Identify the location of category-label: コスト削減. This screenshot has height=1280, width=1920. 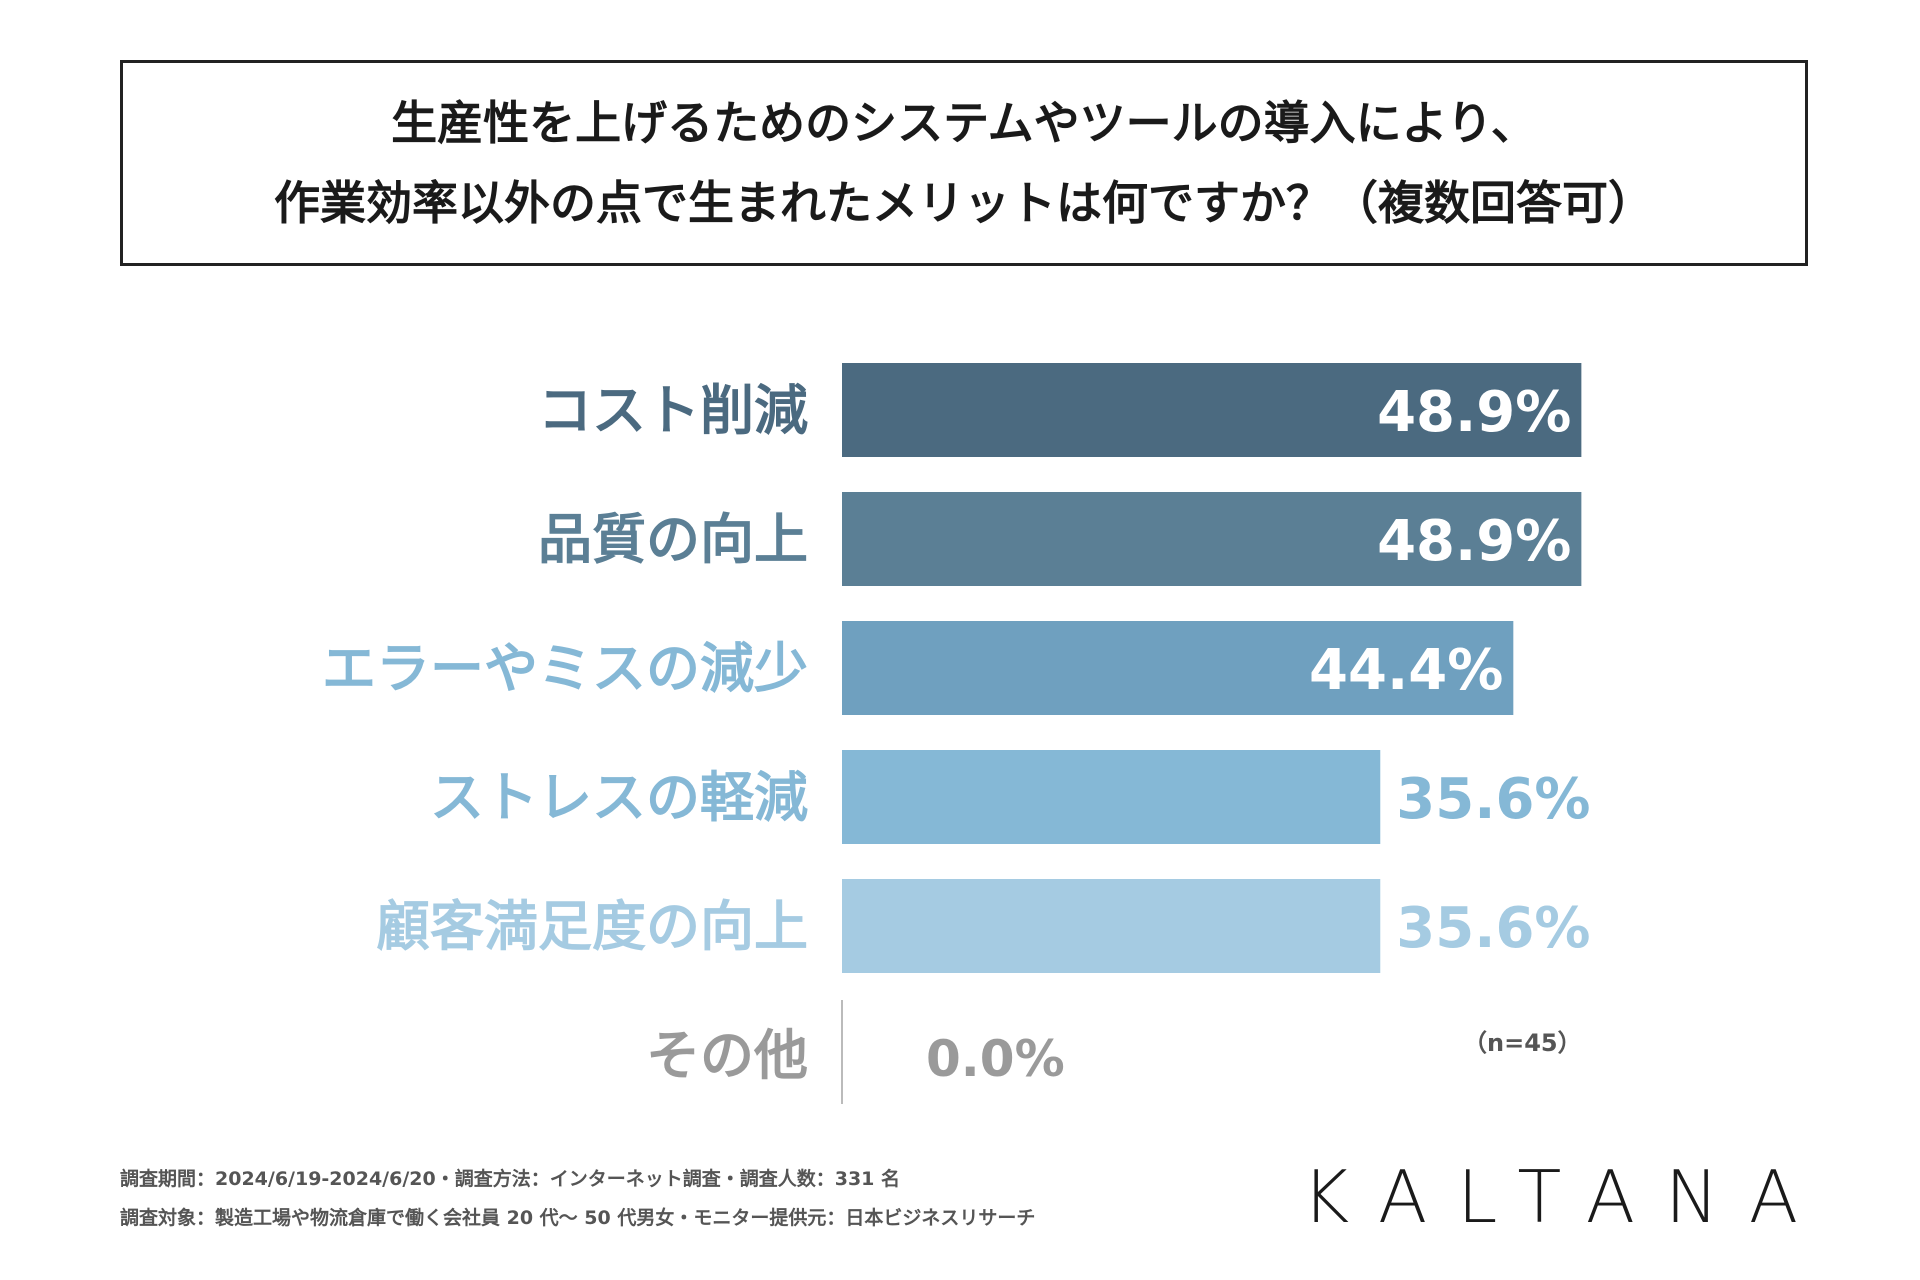
(673, 410).